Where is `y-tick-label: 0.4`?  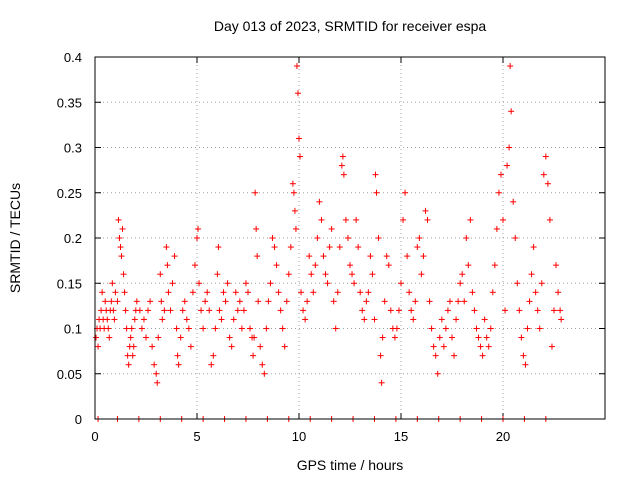
y-tick-label: 0.4 is located at coordinates (73, 57).